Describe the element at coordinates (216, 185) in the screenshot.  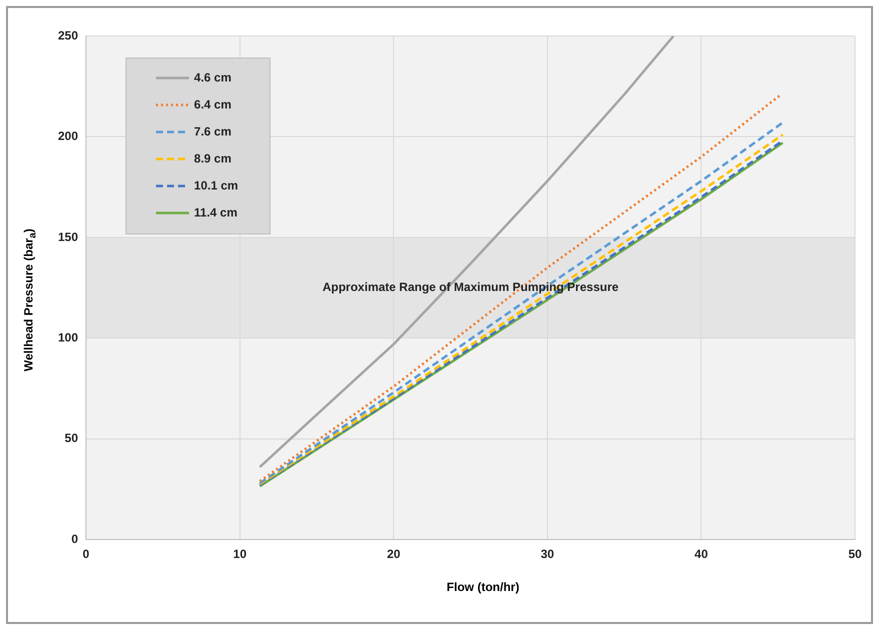
I see `legend-label: 10.1 cm` at that location.